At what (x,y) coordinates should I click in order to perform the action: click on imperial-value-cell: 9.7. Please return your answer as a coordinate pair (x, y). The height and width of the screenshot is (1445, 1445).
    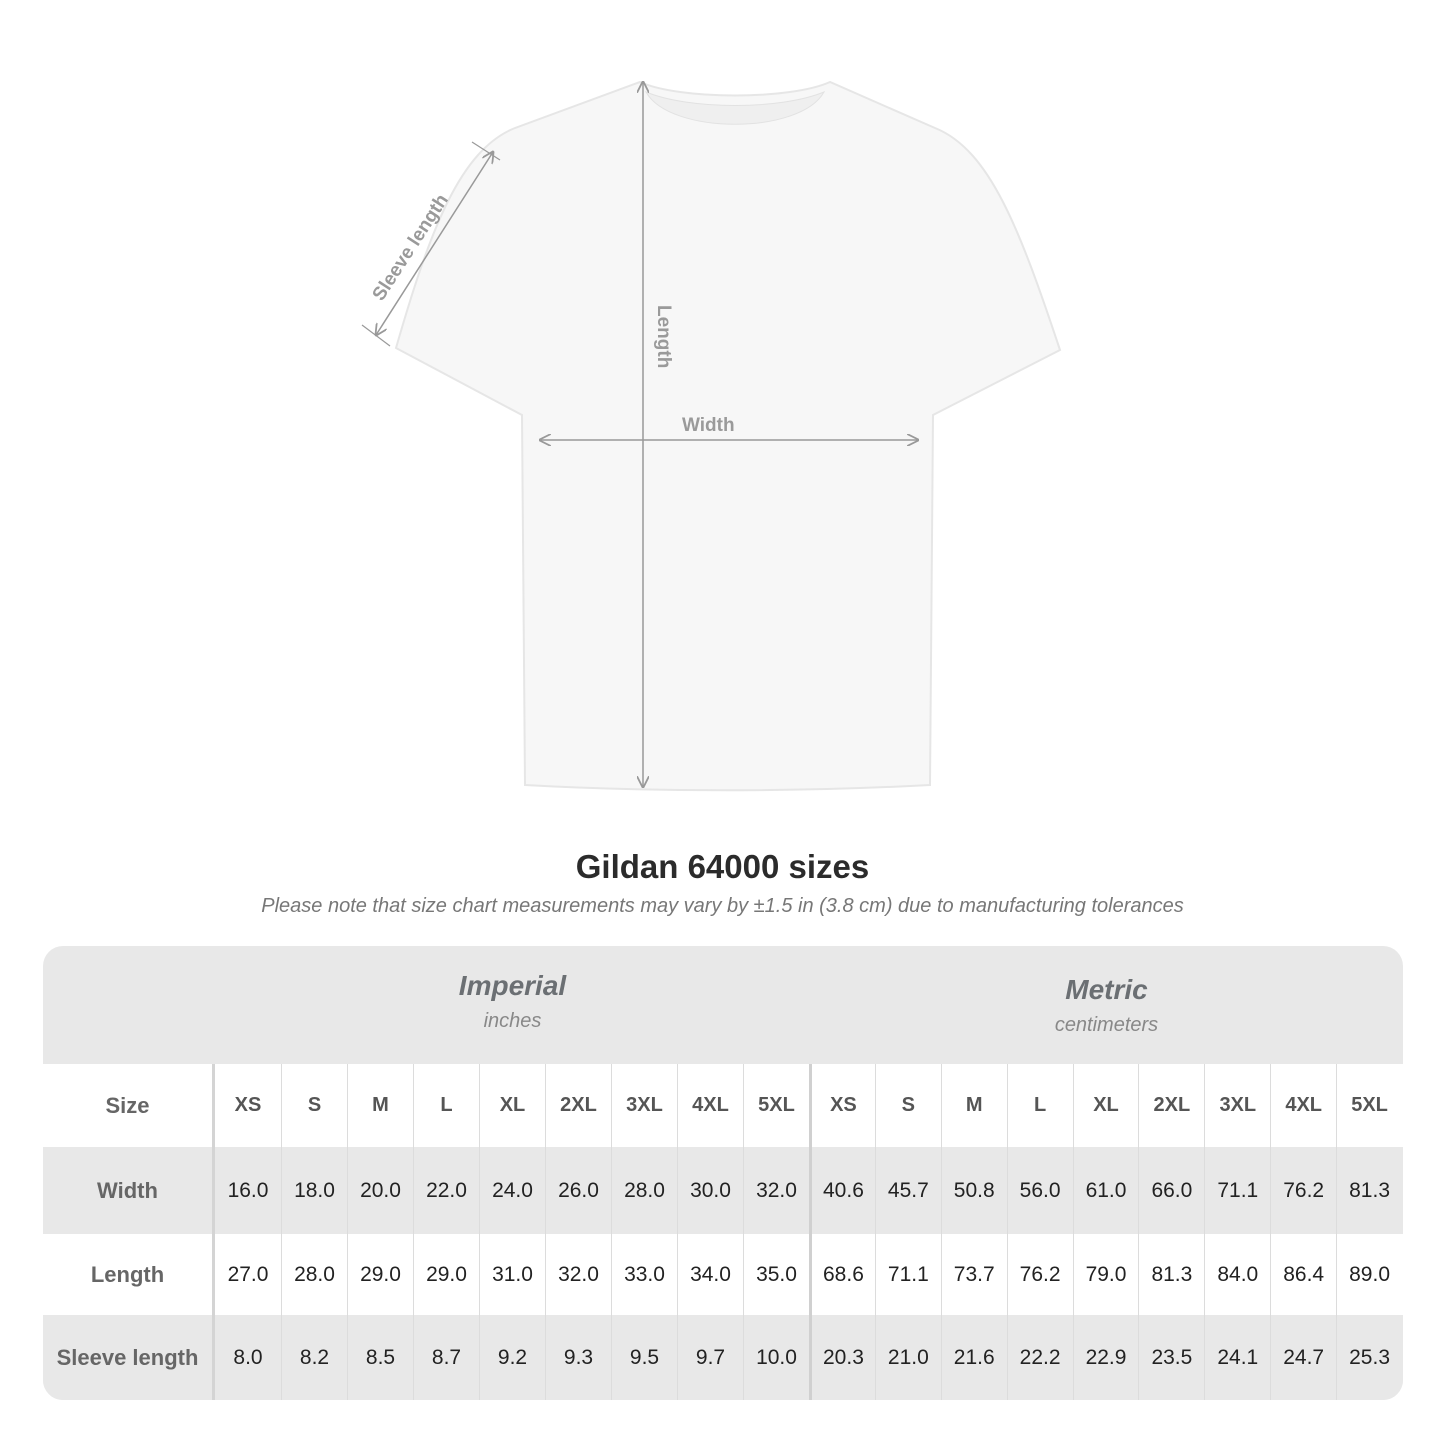
    Looking at the image, I should click on (710, 1357).